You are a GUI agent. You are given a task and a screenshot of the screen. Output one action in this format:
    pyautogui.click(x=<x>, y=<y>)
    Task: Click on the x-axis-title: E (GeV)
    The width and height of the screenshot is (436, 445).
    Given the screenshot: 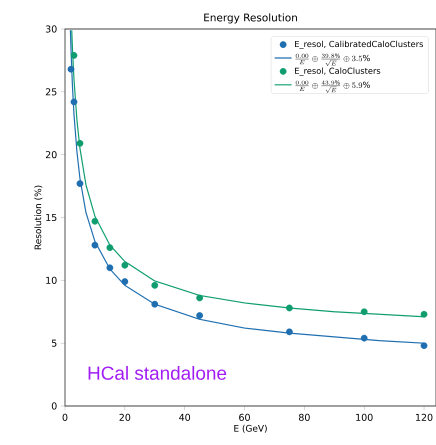 What is the action you would take?
    pyautogui.click(x=250, y=428)
    